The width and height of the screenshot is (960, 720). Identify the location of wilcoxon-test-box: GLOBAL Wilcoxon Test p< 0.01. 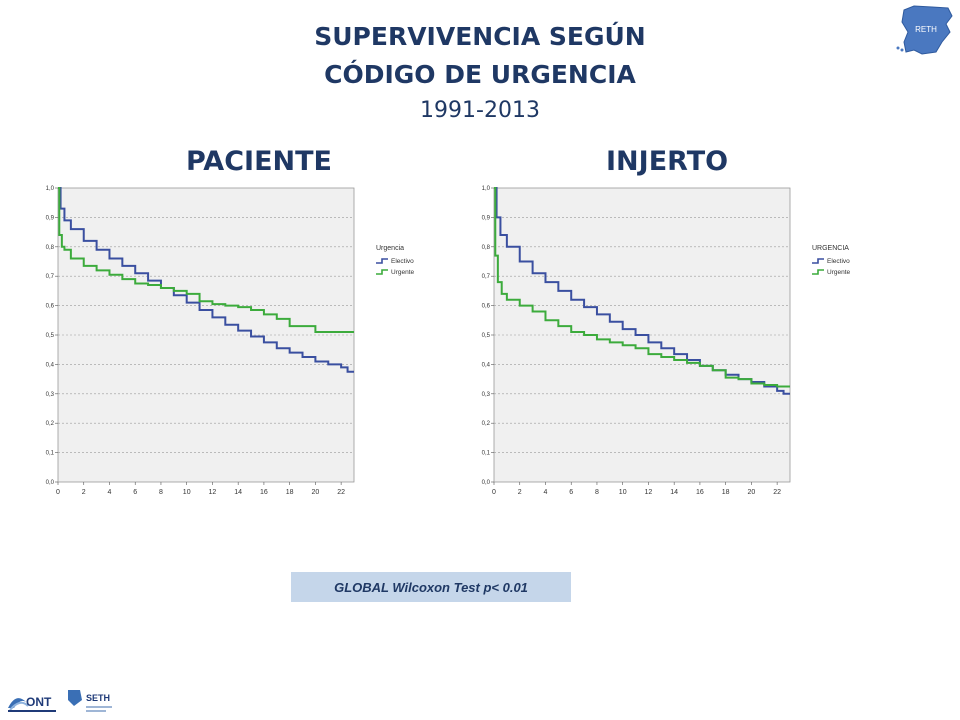
(431, 587).